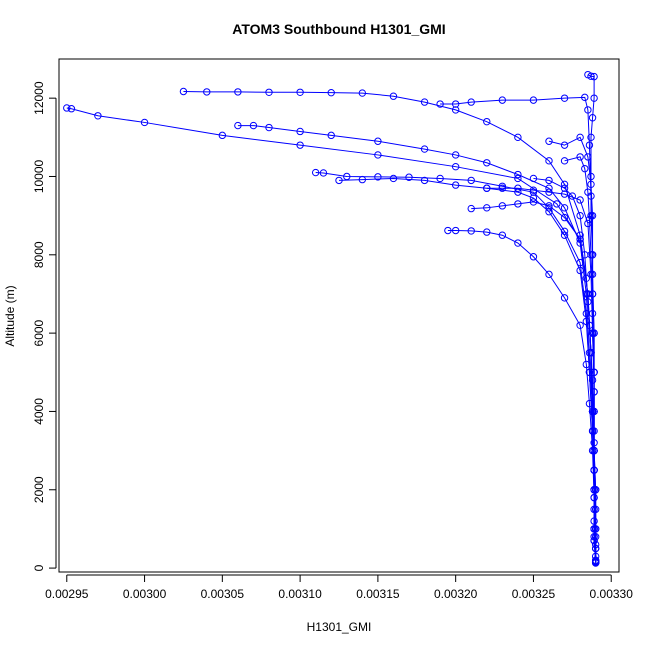 Image resolution: width=650 pixels, height=650 pixels. I want to click on x-tick-label: 0.00325, so click(534, 594).